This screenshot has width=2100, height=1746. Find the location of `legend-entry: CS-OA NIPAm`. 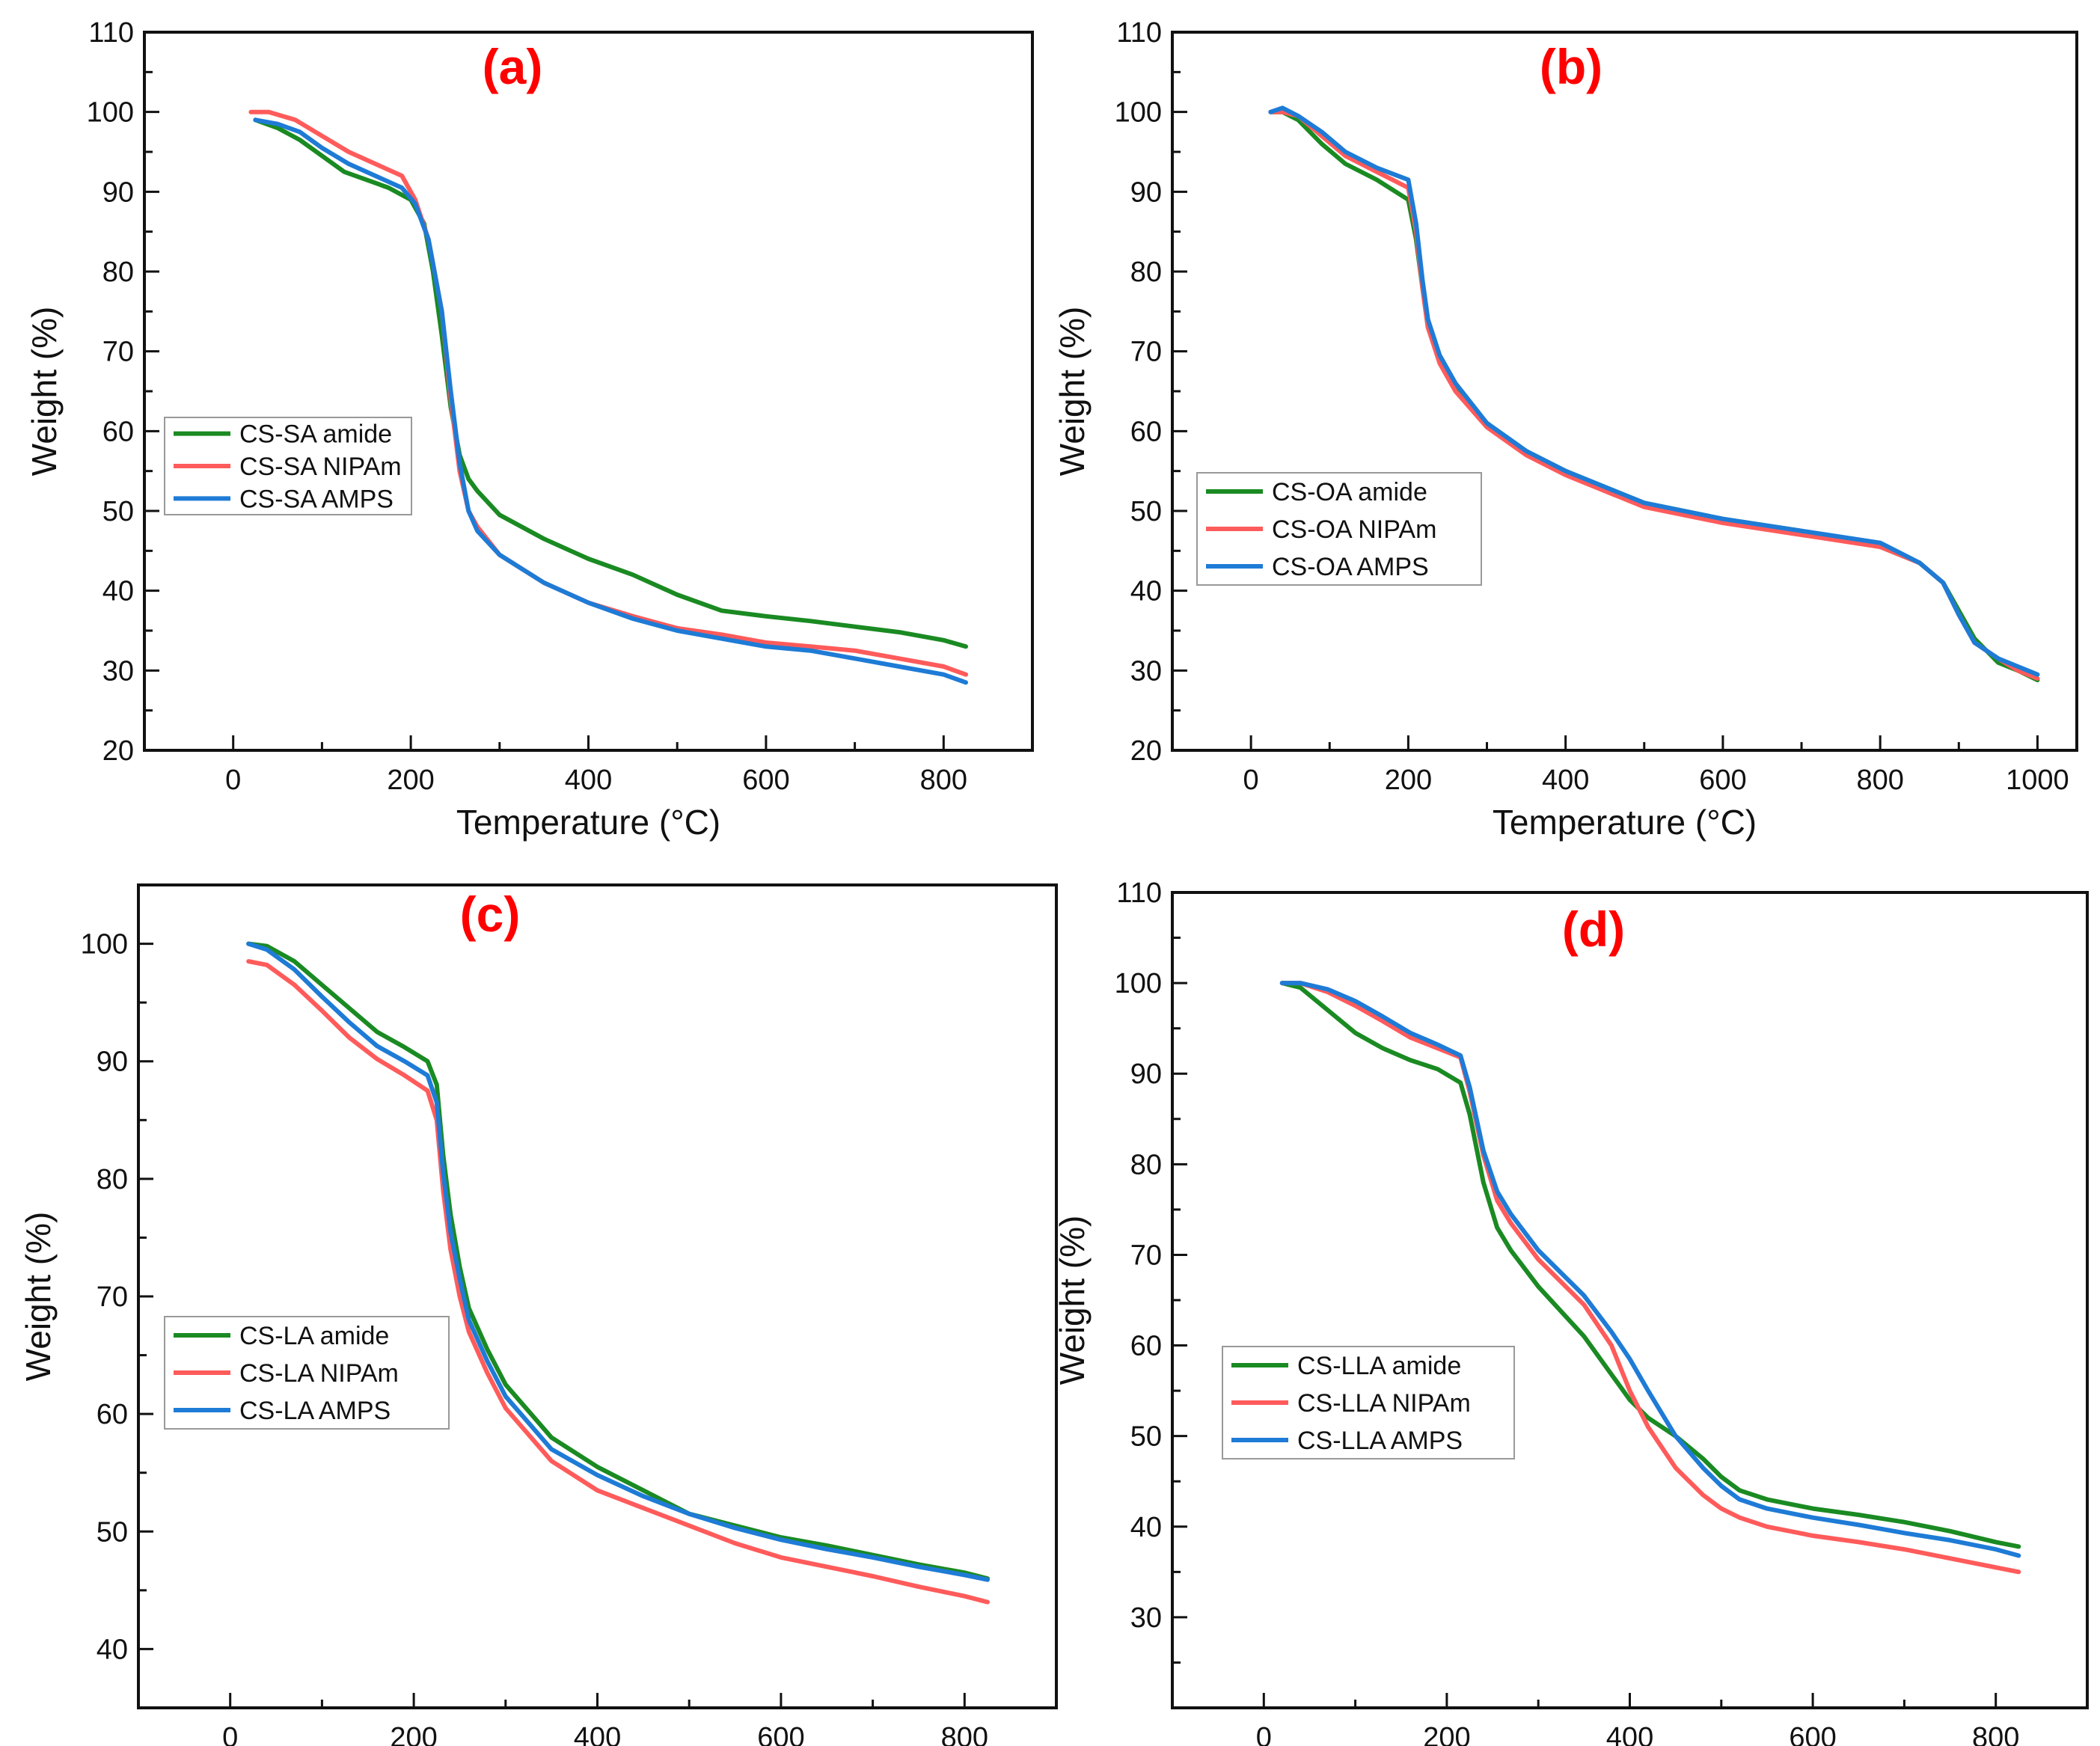

legend-entry: CS-OA NIPAm is located at coordinates (1354, 529).